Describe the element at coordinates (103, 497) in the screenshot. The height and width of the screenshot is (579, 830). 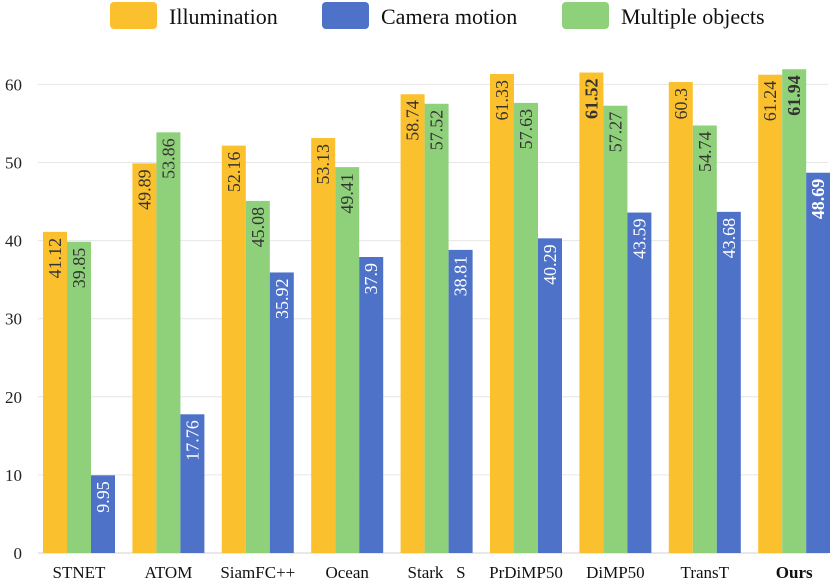
I see `data-label: 9.95` at that location.